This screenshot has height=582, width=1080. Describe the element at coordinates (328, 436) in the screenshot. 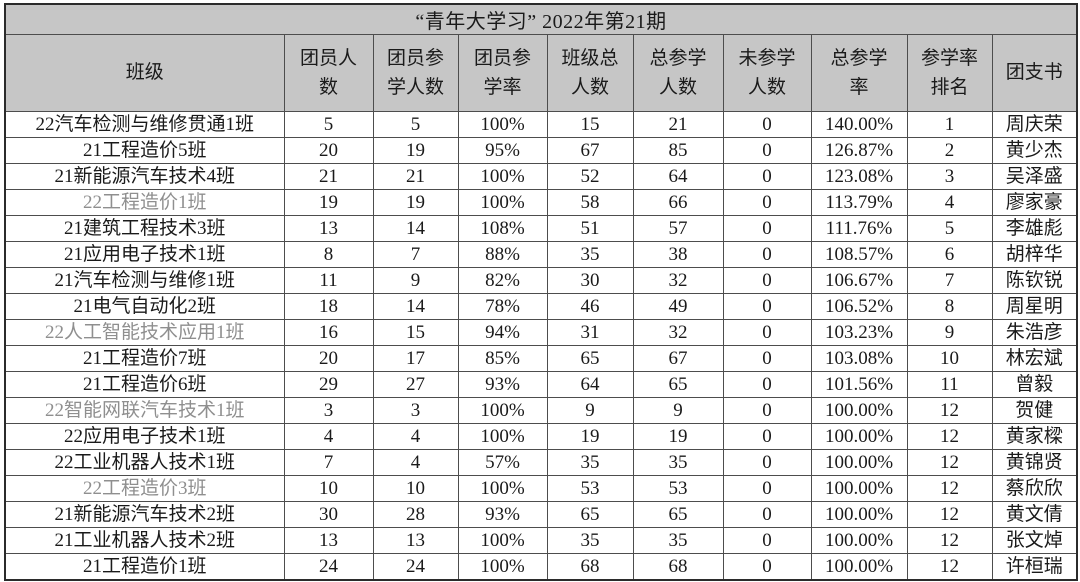

I see `cell-member-count: 4` at that location.